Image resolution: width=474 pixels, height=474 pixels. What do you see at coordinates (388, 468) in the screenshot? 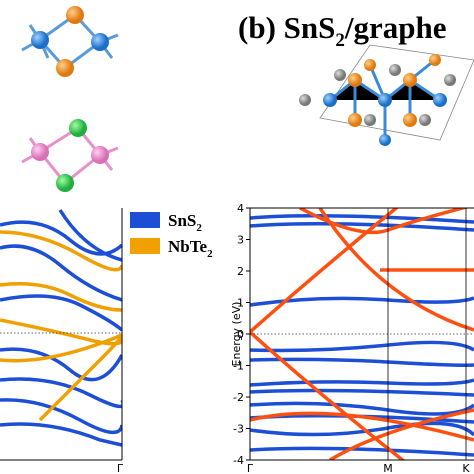
I see `x-tick-label: M` at bounding box center [388, 468].